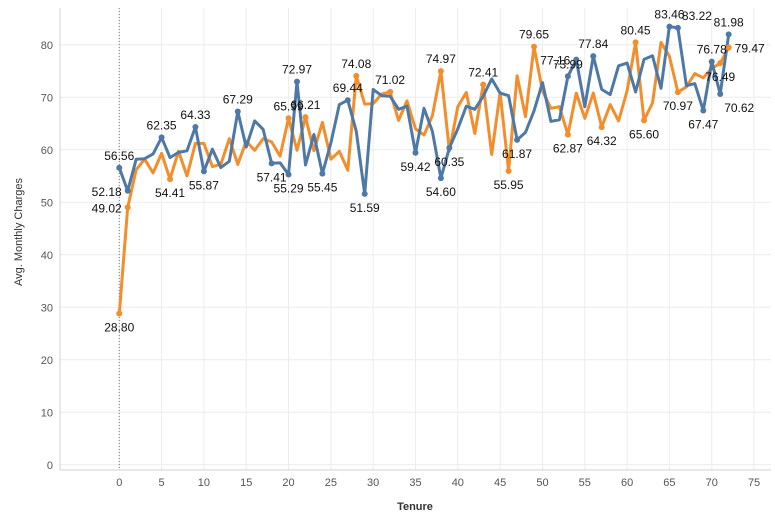 This screenshot has width=775, height=521. Describe the element at coordinates (542, 483) in the screenshot. I see `x-tick-label: 50` at that location.